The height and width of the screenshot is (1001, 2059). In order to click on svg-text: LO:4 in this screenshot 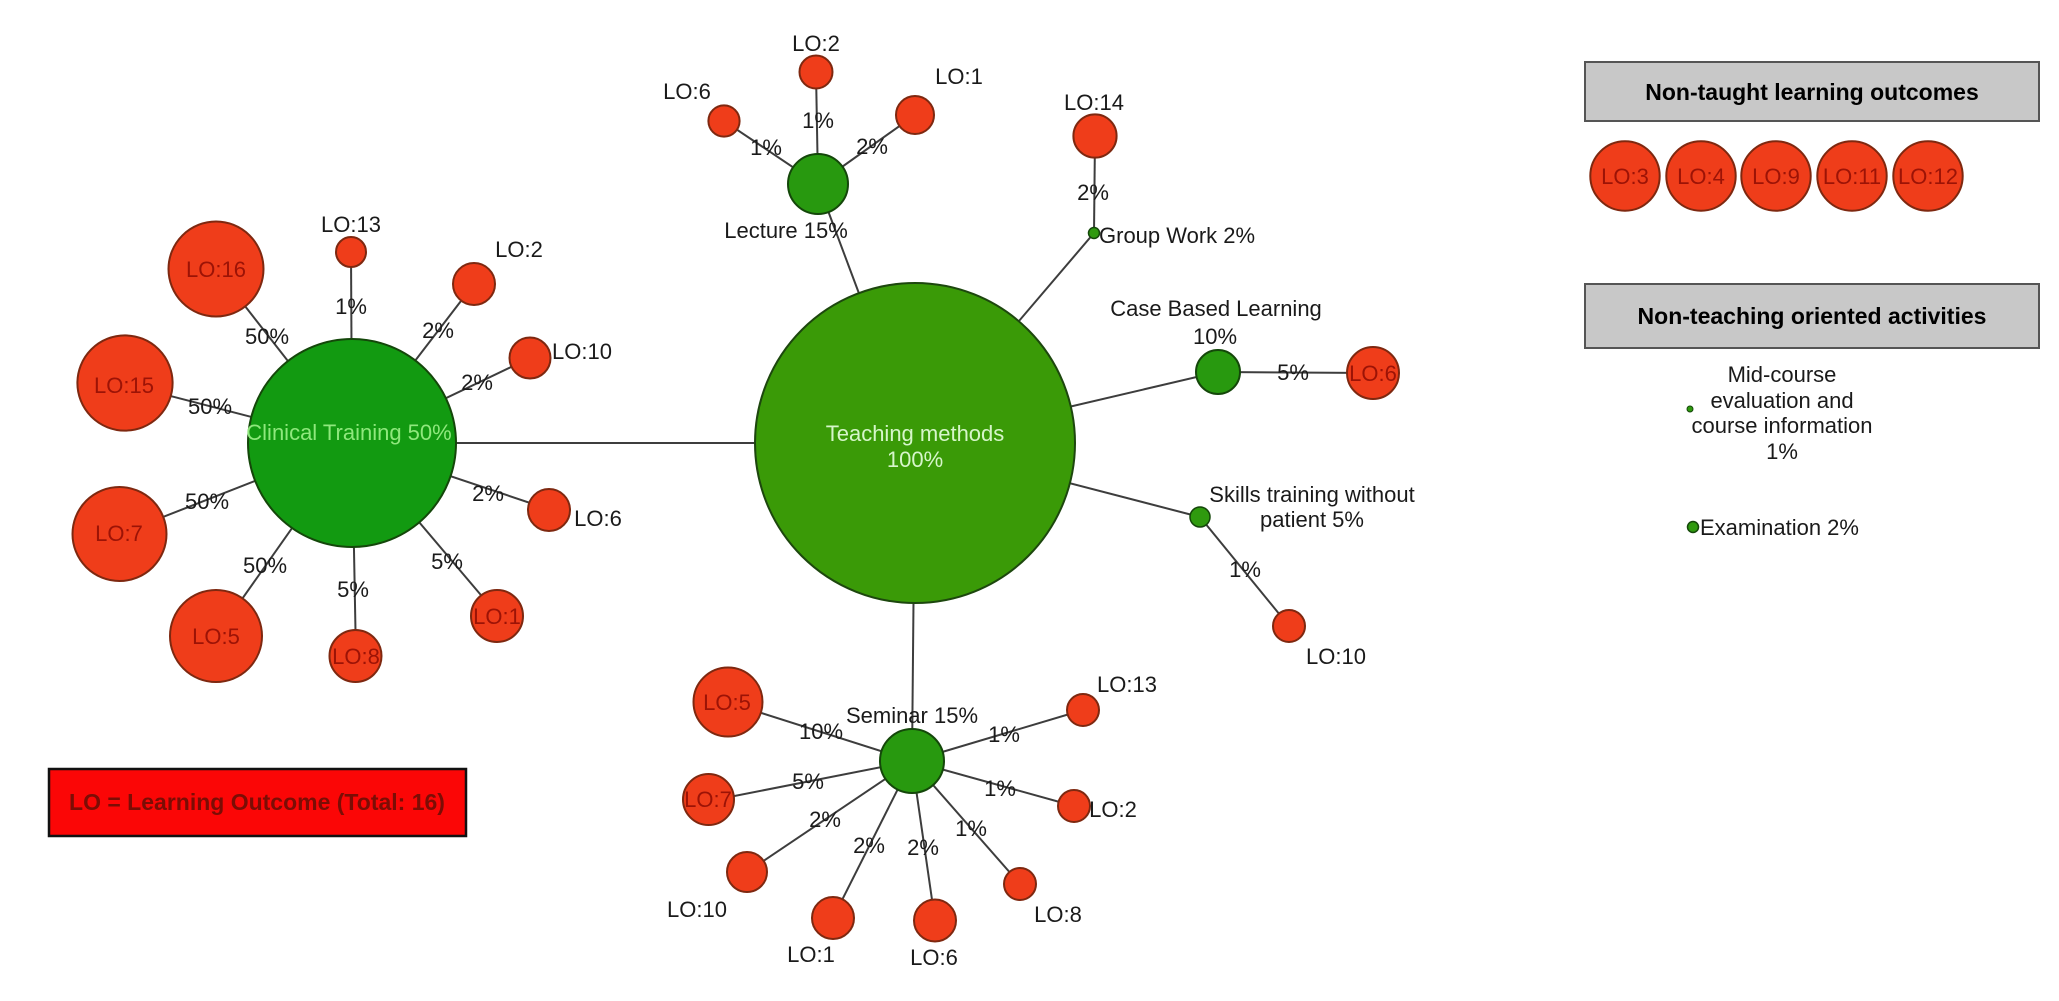, I will do `click(1701, 176)`.